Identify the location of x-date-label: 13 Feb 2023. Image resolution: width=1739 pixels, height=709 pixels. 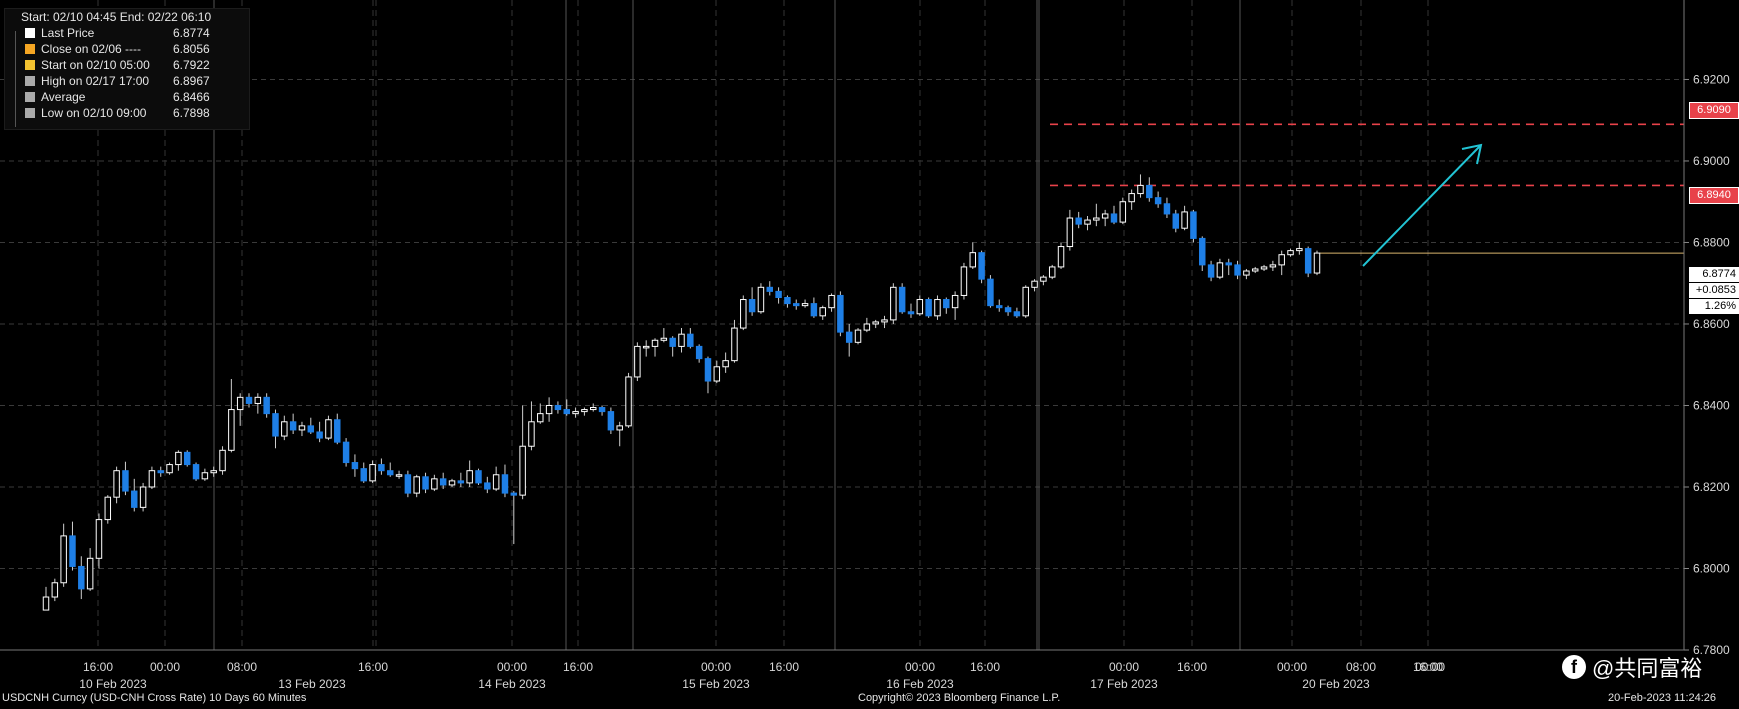
(312, 684).